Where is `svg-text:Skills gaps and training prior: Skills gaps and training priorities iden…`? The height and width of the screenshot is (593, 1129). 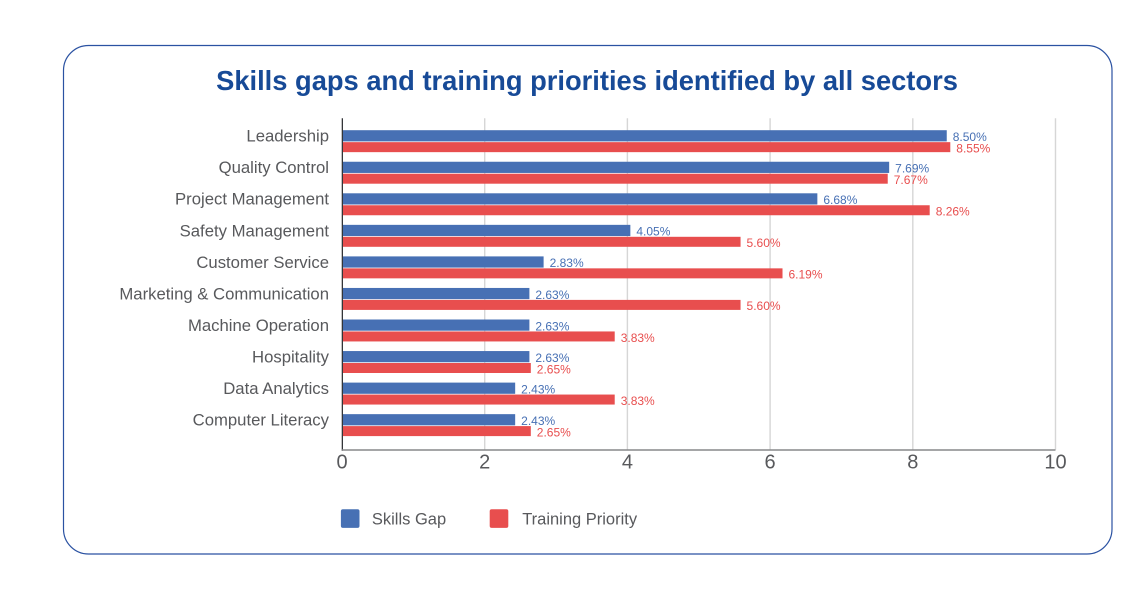
svg-text:Skills gaps and training prior: Skills gaps and training priorities iden… is located at coordinates (587, 80).